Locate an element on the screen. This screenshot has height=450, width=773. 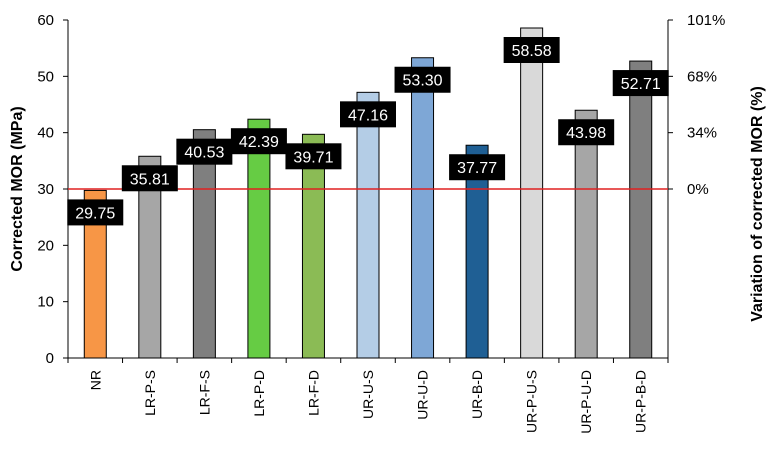
y-tick-label: 60 is located at coordinates (45, 20).